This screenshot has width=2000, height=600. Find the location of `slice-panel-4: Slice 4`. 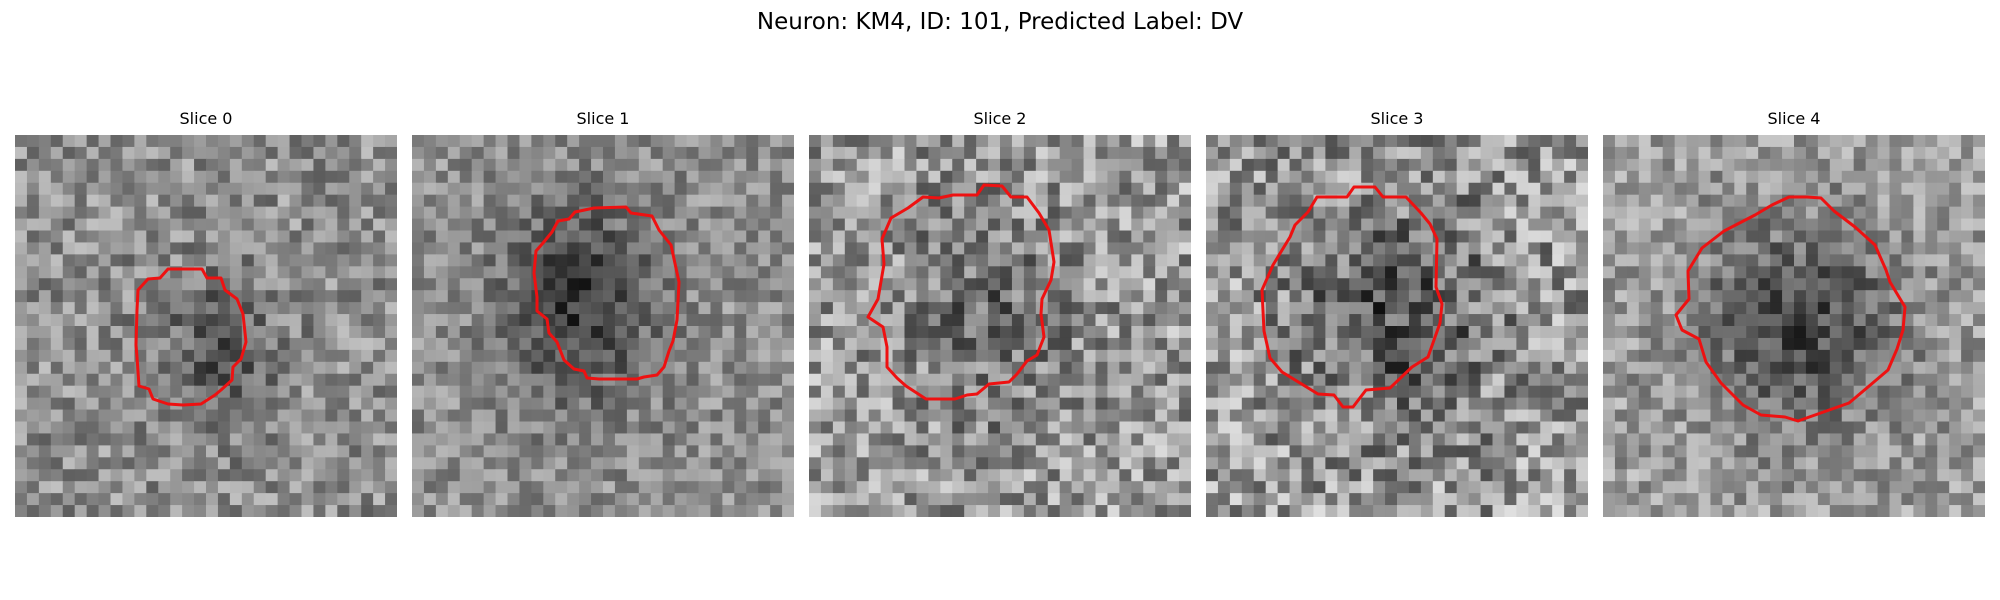

slice-panel-4: Slice 4 is located at coordinates (1794, 318).